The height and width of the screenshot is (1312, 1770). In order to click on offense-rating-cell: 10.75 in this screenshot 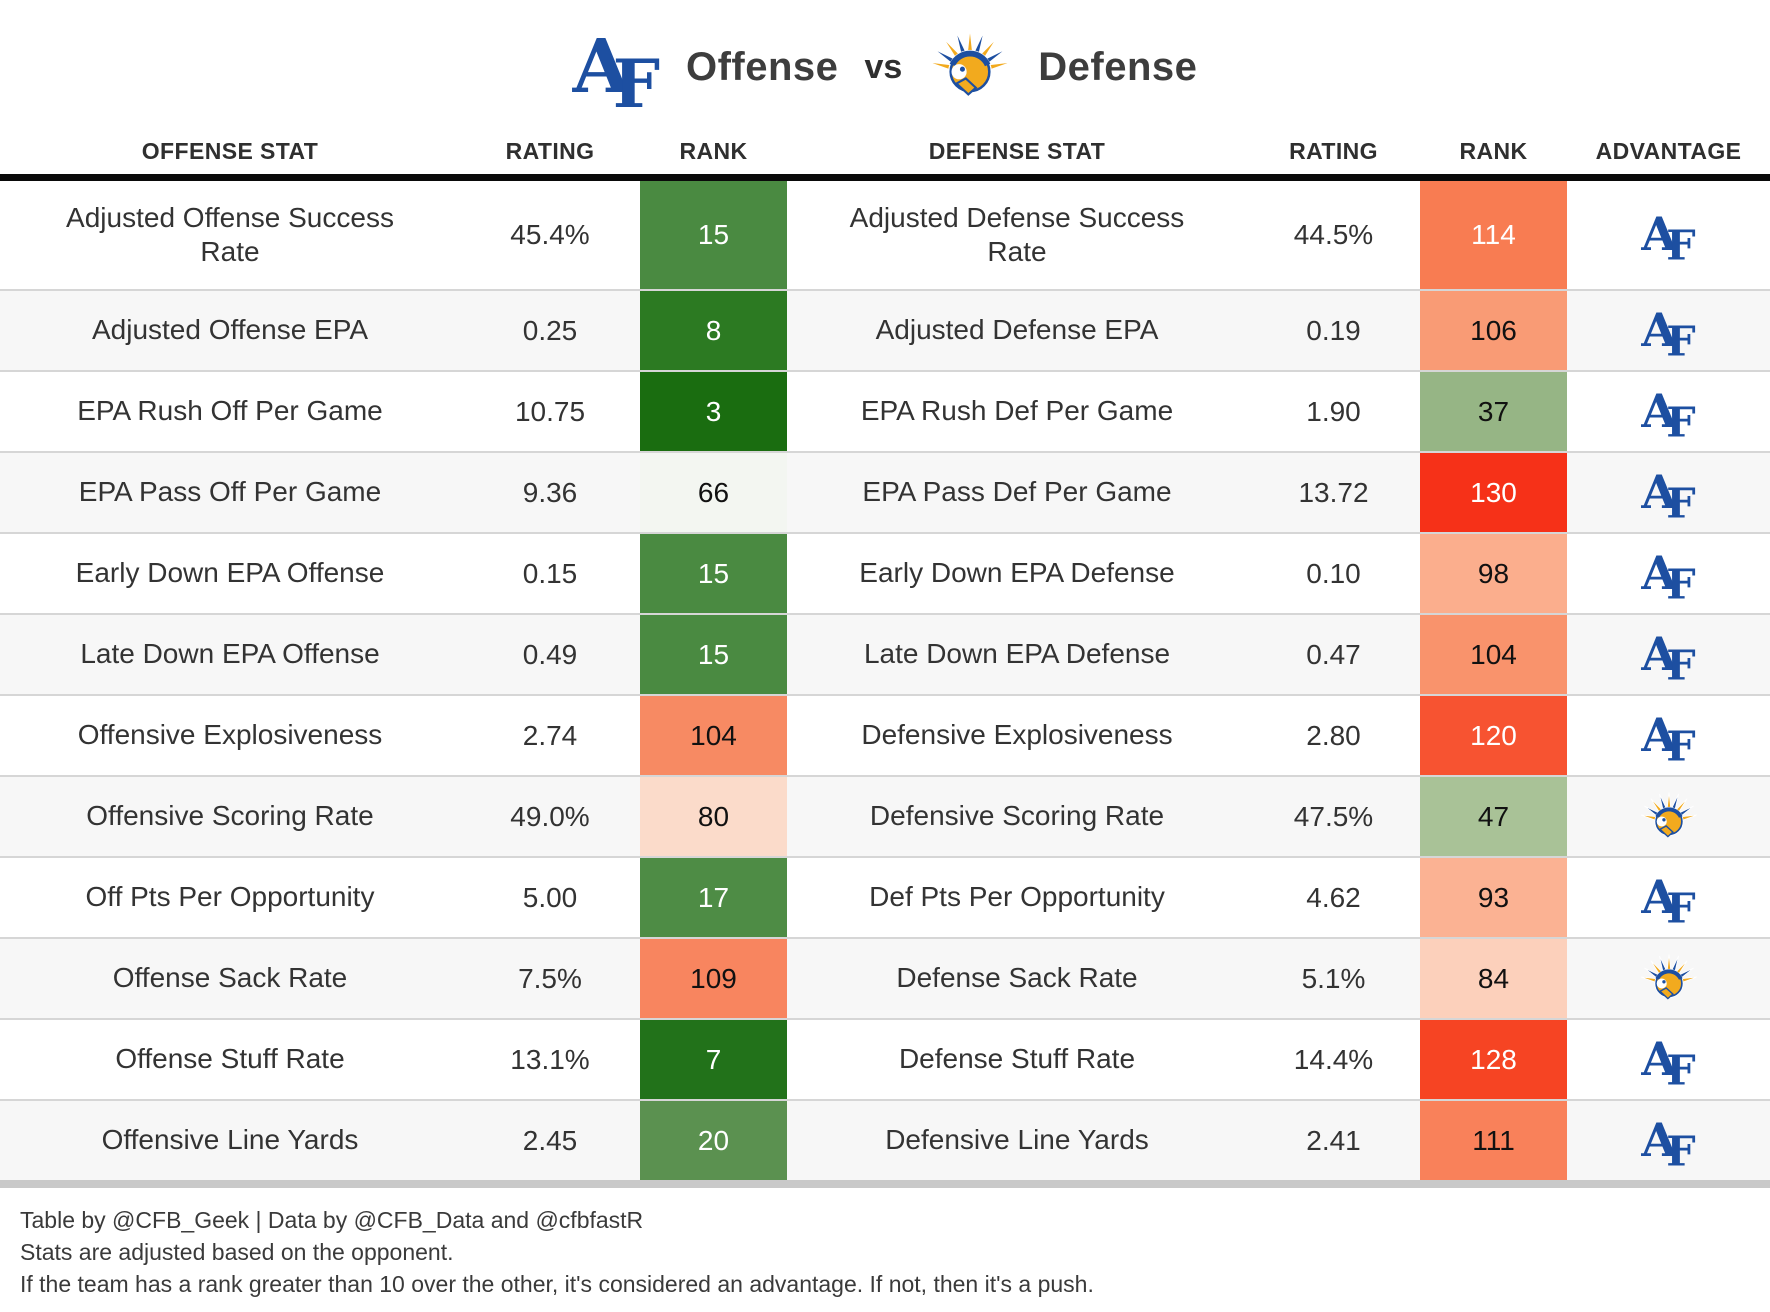, I will do `click(550, 411)`.